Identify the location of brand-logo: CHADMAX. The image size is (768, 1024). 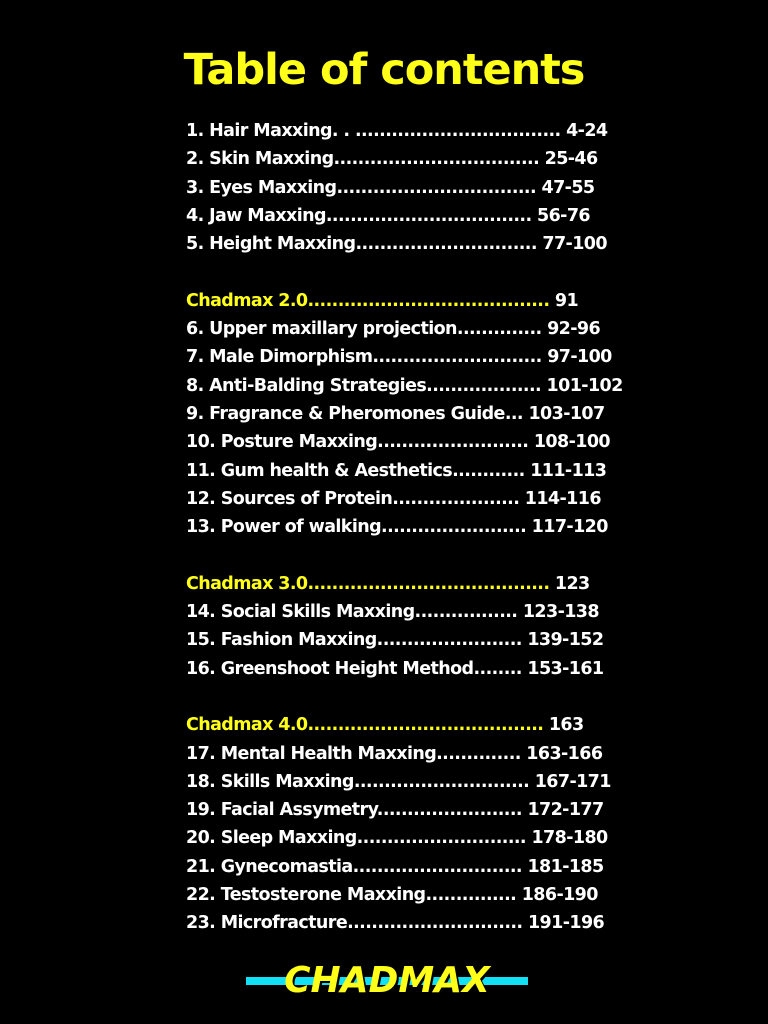
(387, 981).